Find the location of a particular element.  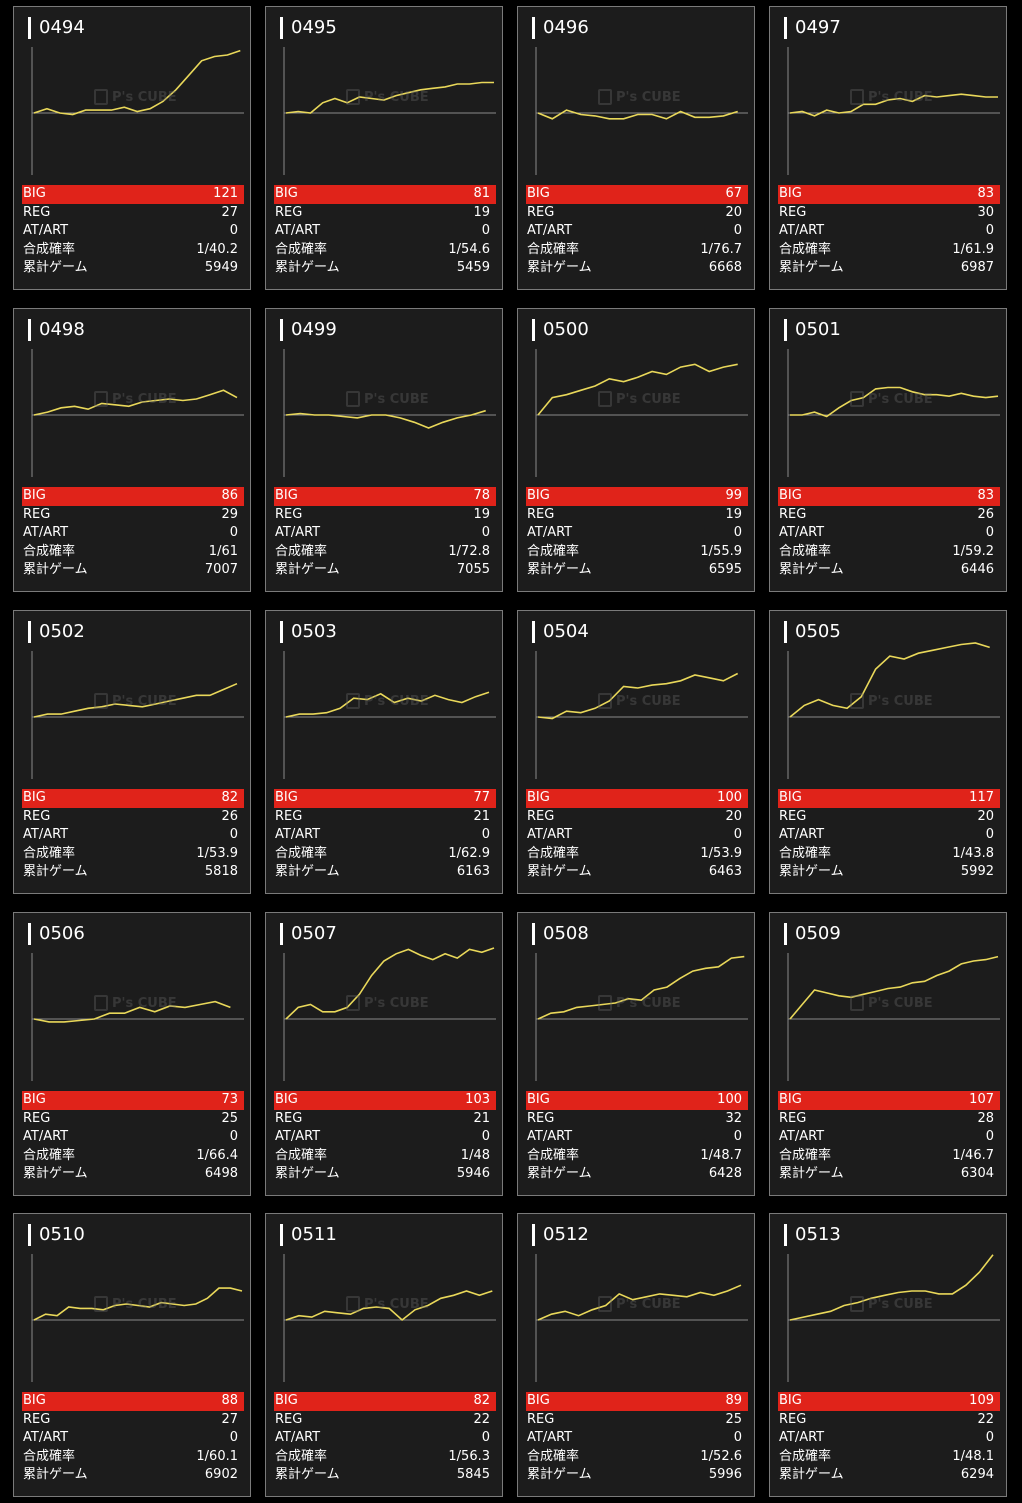

rate-value: 1/62.9 is located at coordinates (469, 853).